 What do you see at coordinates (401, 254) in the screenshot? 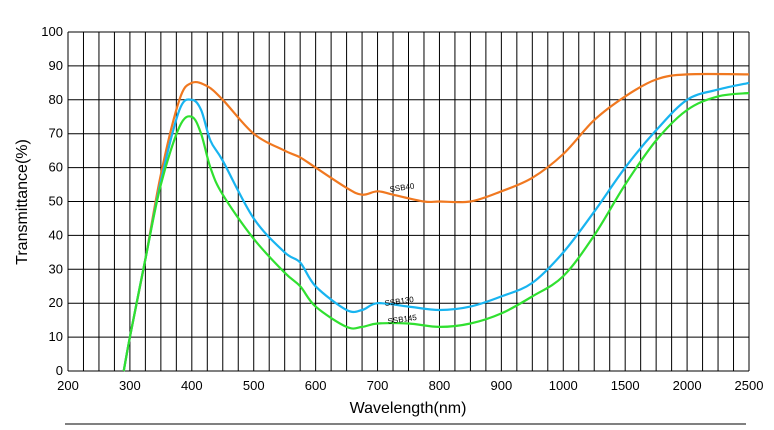
I see `series-labels: SSB40 SSB130 SSB145` at bounding box center [401, 254].